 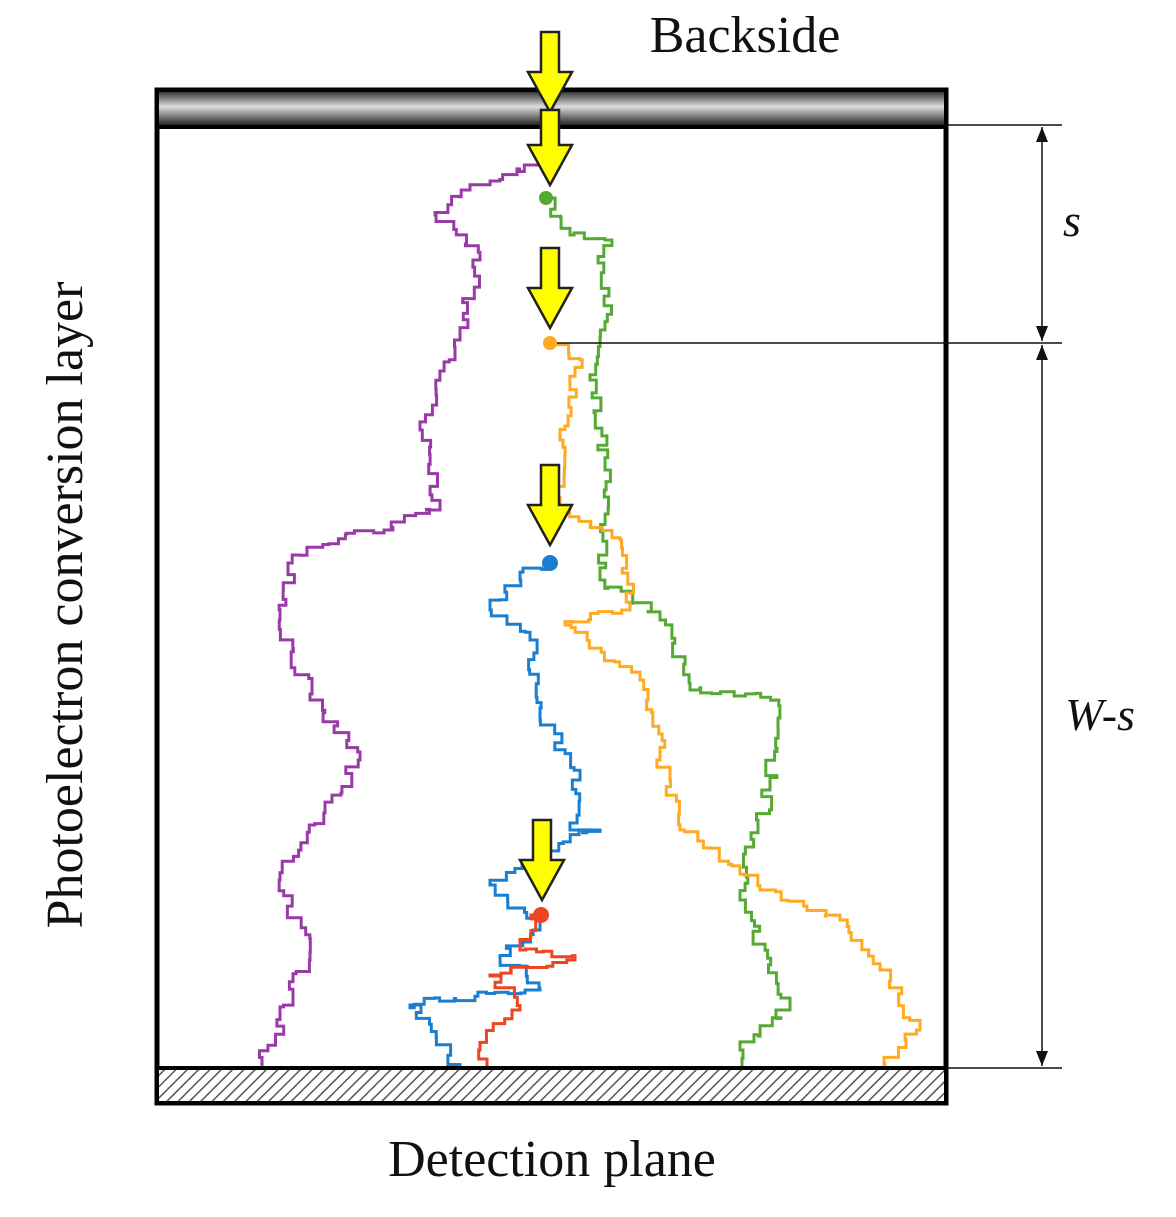 What do you see at coordinates (745, 35) in the screenshot?
I see `backside-label: Backside` at bounding box center [745, 35].